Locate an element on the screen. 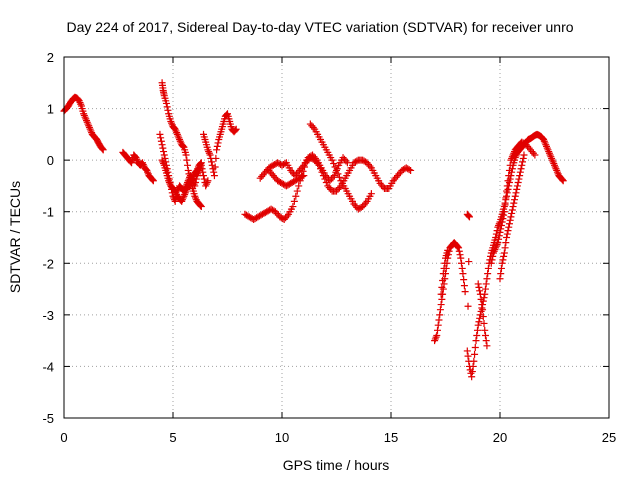 This screenshot has width=640, height=480. y-tick-label: 2 is located at coordinates (50, 57).